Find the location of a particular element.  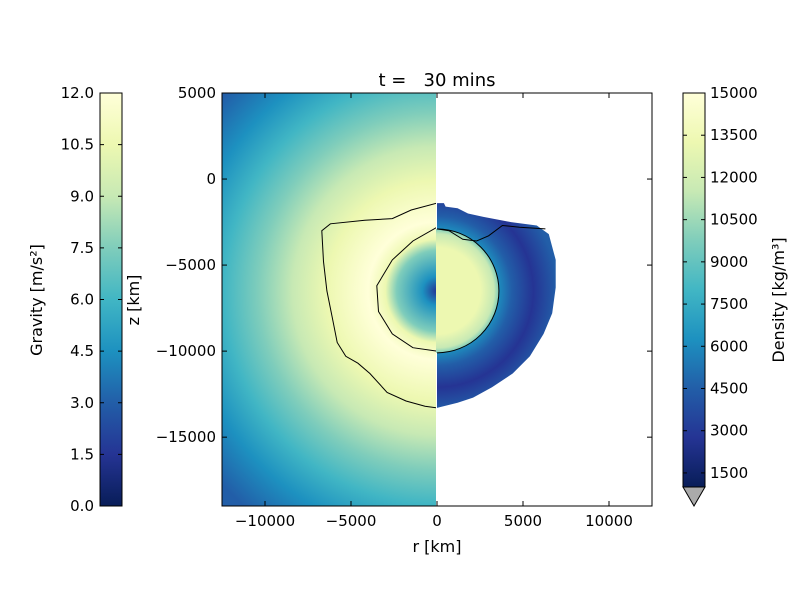

density-upper-contour is located at coordinates (491, 233).